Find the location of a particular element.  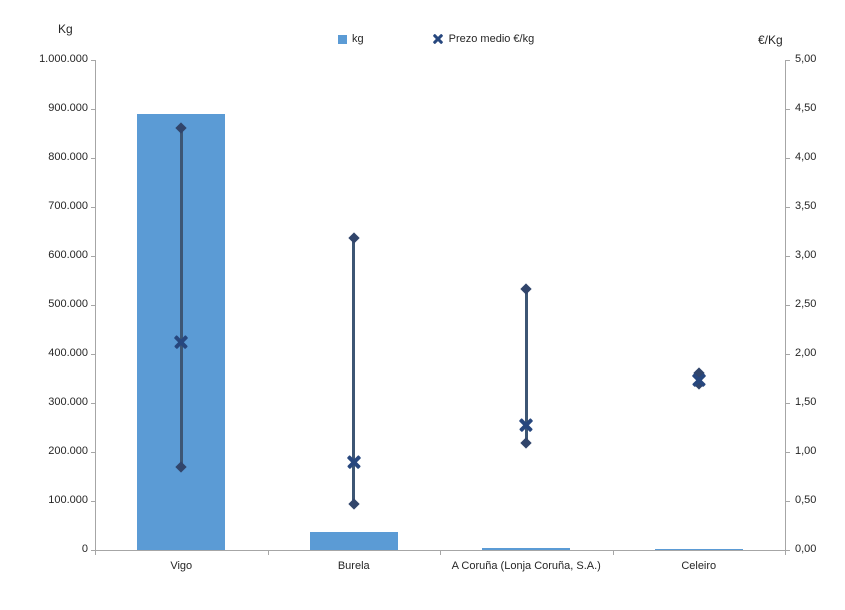

legend-item-prezo: Prezo medio €/kg is located at coordinates (483, 39).